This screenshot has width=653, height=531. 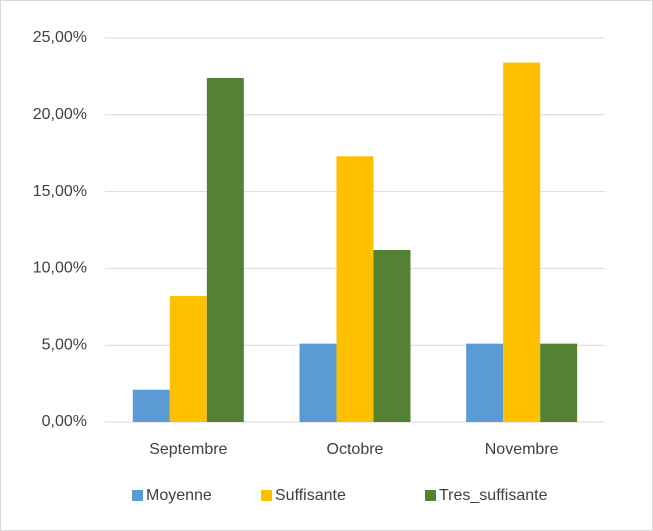 I want to click on x-tick-label: Octobre, so click(x=355, y=449).